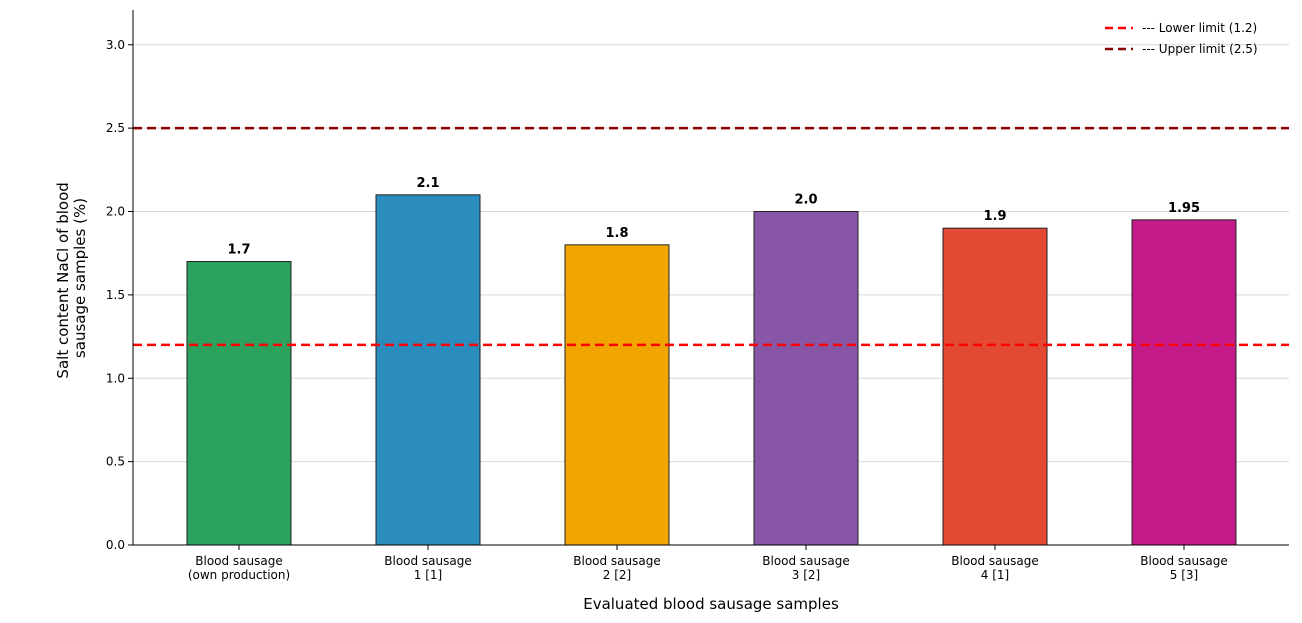 The image size is (1302, 623). Describe the element at coordinates (1184, 575) in the screenshot. I see `x-tick-label-line: 5 [3]` at that location.